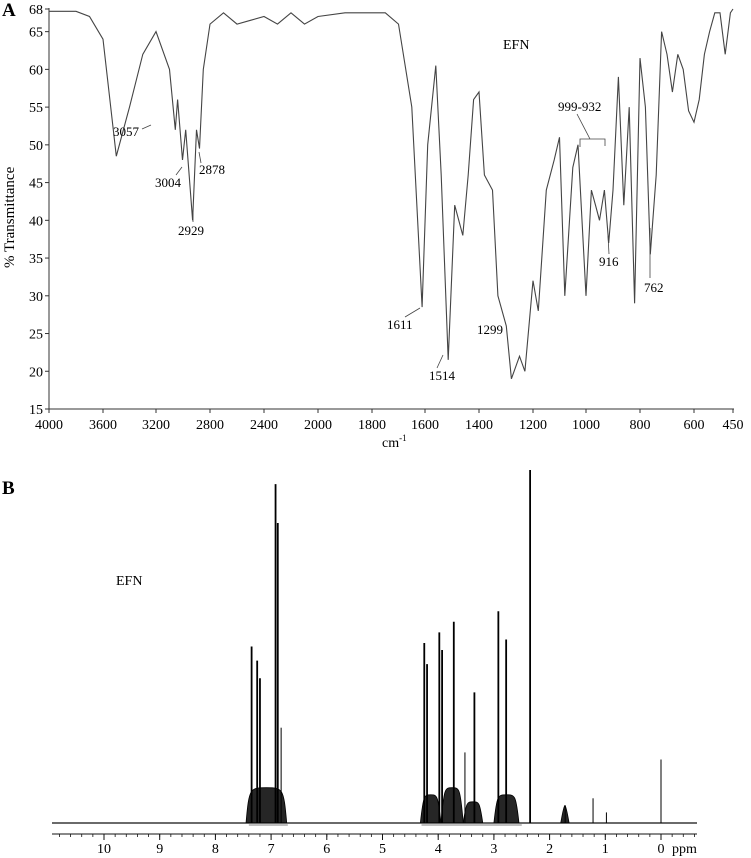 Image resolution: width=751 pixels, height=858 pixels. What do you see at coordinates (36, 221) in the screenshot?
I see `ir-y-tick-label: 40` at bounding box center [36, 221].